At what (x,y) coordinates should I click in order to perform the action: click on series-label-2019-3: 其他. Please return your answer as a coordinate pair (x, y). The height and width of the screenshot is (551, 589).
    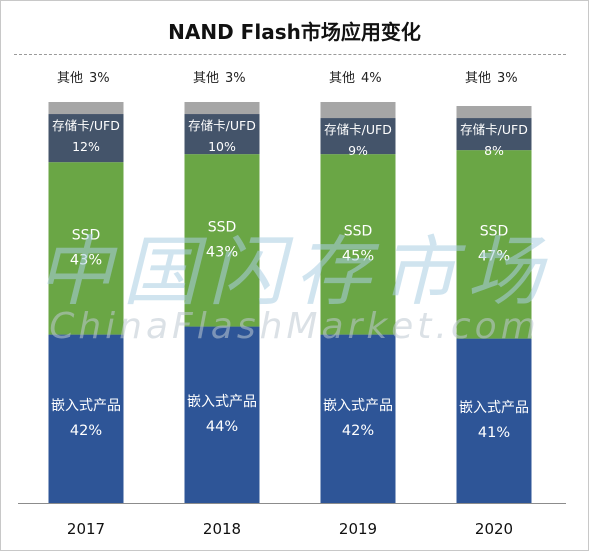
    Looking at the image, I should click on (342, 78).